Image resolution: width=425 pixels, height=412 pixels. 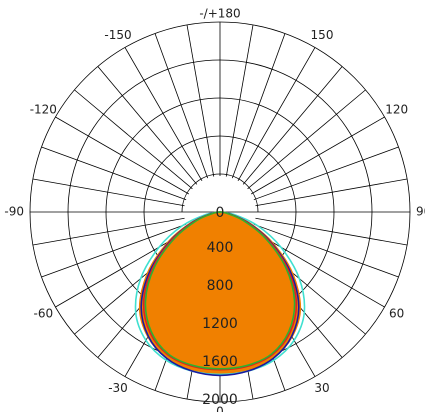 I want to click on angle-label: 60, so click(x=396, y=314).